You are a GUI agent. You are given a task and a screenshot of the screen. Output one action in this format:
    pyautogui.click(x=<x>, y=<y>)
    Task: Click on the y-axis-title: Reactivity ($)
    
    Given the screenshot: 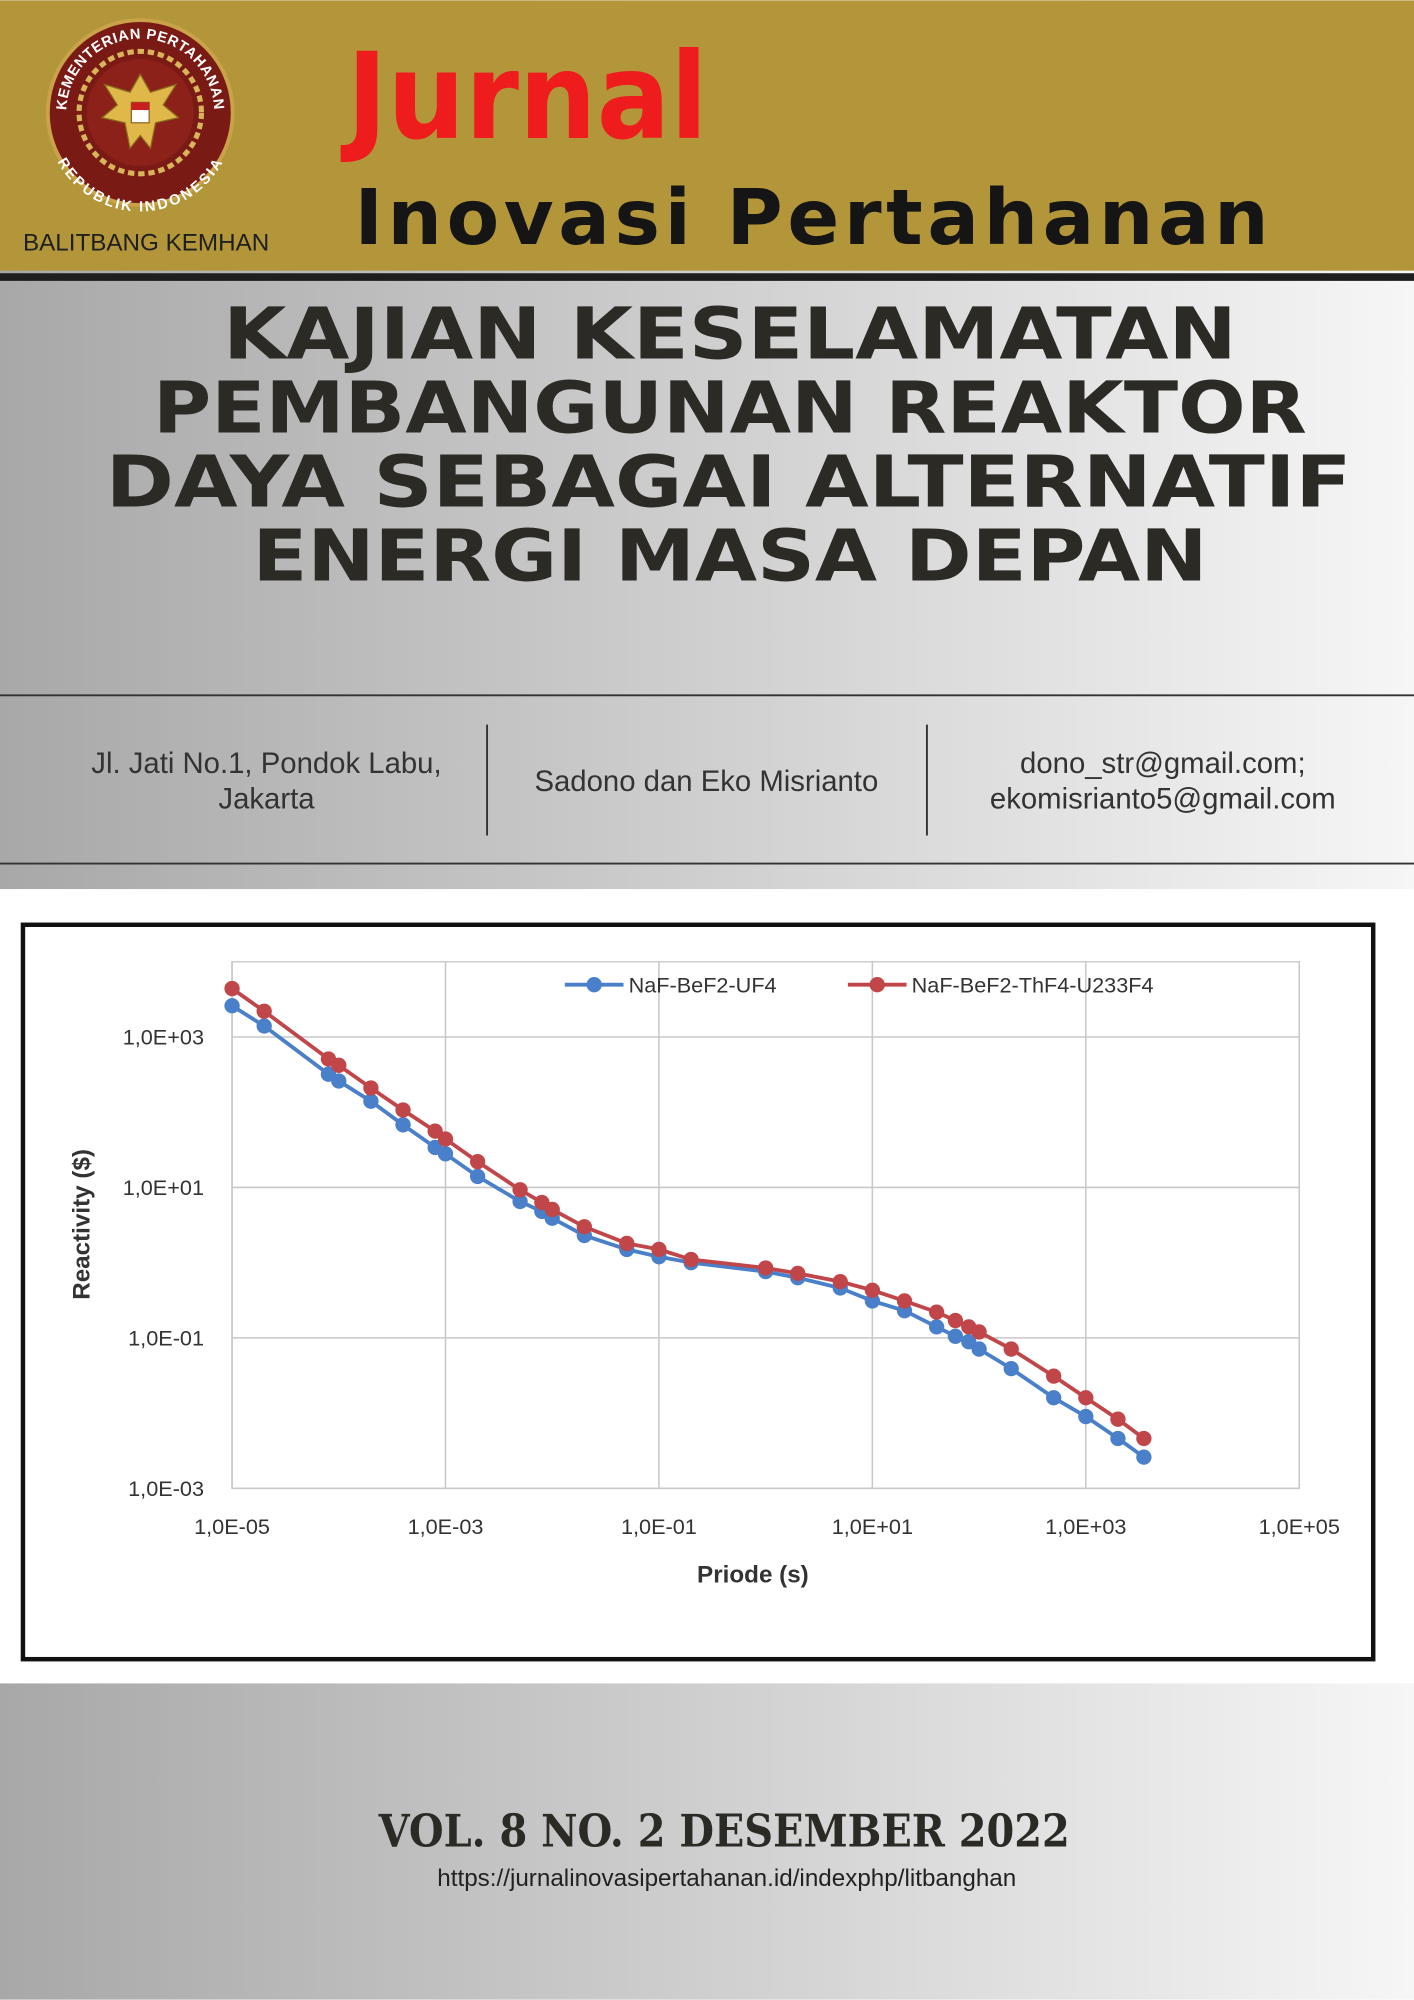 What is the action you would take?
    pyautogui.click(x=81, y=1224)
    